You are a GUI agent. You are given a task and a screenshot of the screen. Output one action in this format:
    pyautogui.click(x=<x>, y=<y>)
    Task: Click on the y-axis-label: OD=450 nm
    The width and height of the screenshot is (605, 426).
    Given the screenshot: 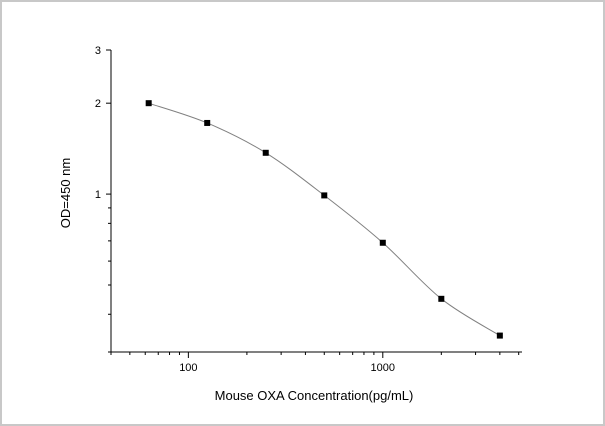 What is the action you would take?
    pyautogui.click(x=65, y=193)
    